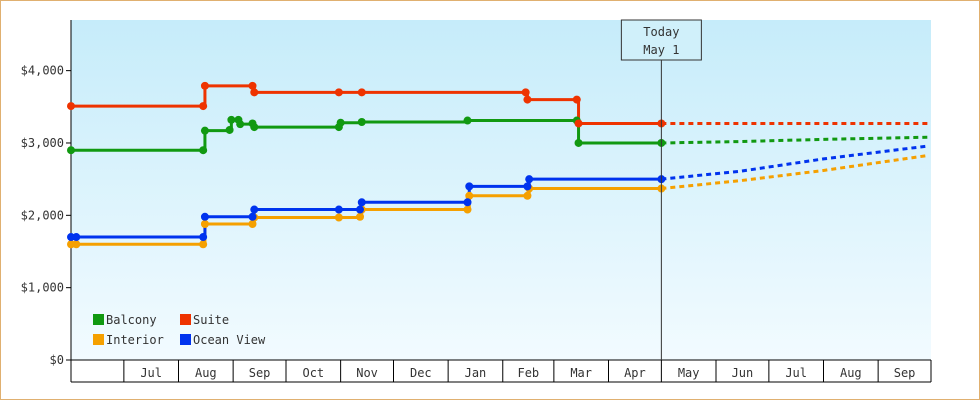 The height and width of the screenshot is (400, 980). What do you see at coordinates (476, 373) in the screenshot?
I see `x-tick-label: Jan` at bounding box center [476, 373].